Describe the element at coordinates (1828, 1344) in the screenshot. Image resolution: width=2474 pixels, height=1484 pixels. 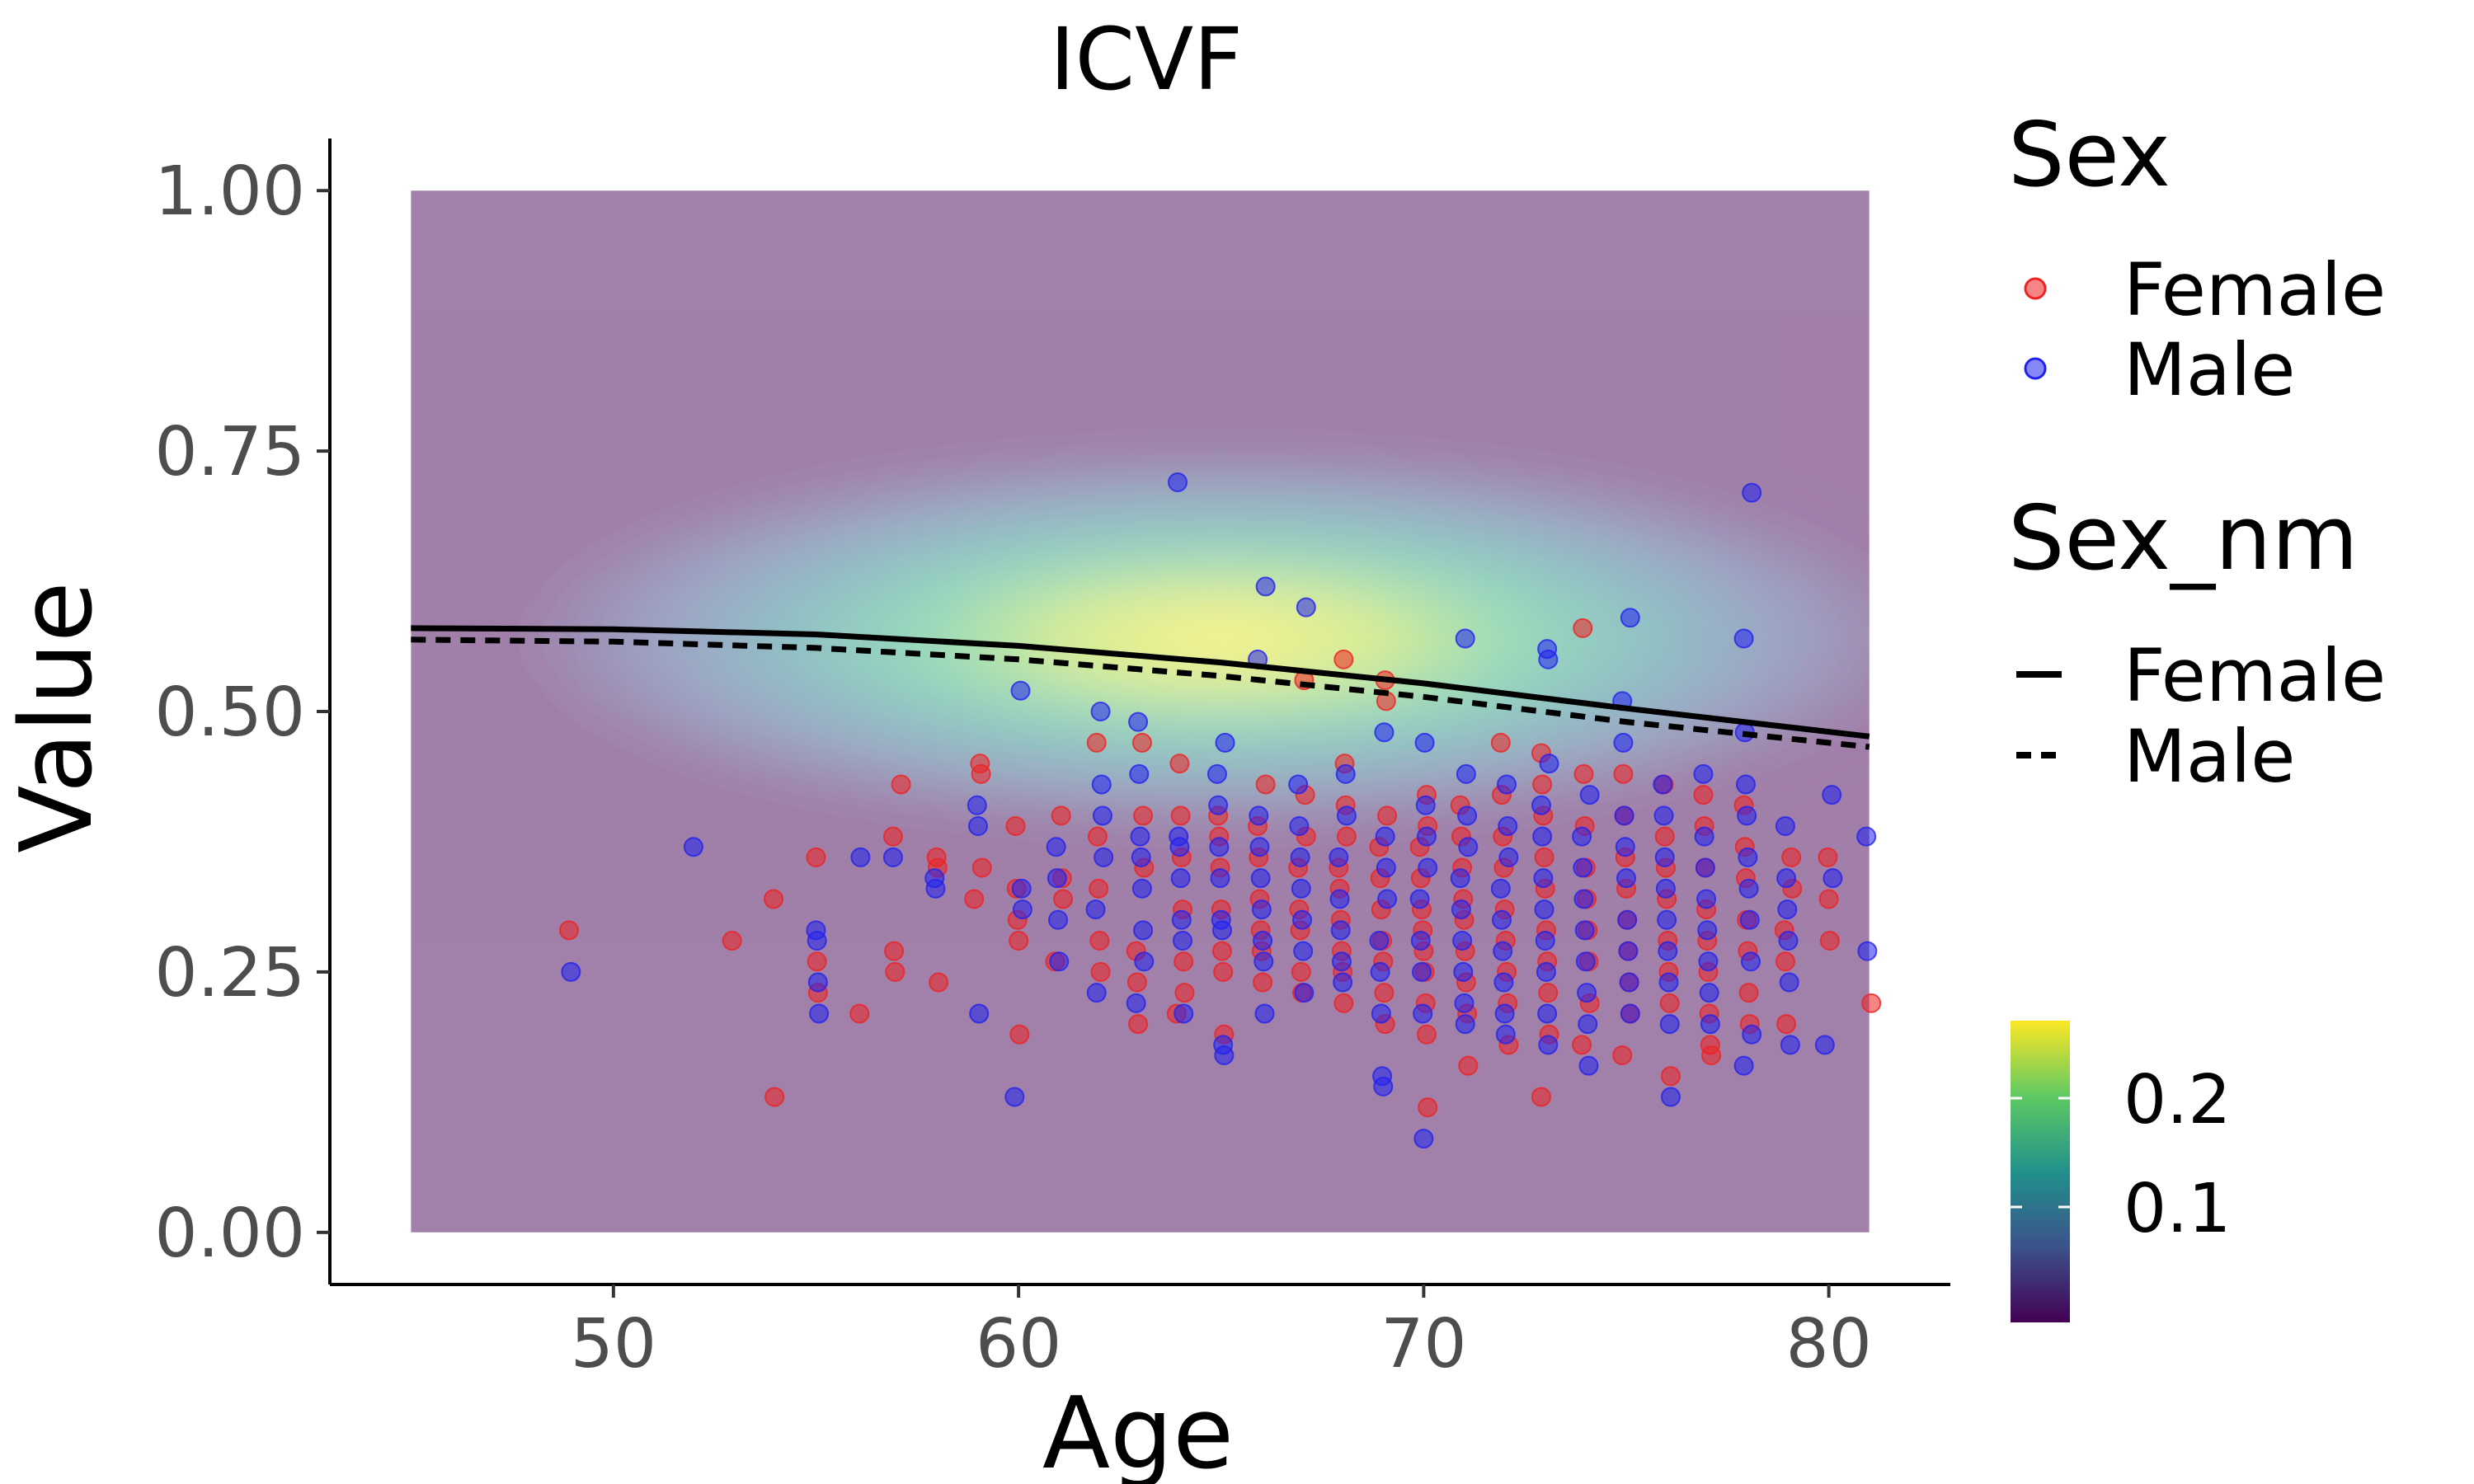
I see `x-tick-label: 80` at that location.